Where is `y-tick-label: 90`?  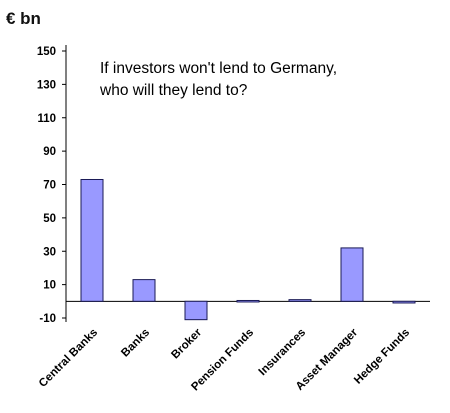 y-tick-label: 90 is located at coordinates (49, 152).